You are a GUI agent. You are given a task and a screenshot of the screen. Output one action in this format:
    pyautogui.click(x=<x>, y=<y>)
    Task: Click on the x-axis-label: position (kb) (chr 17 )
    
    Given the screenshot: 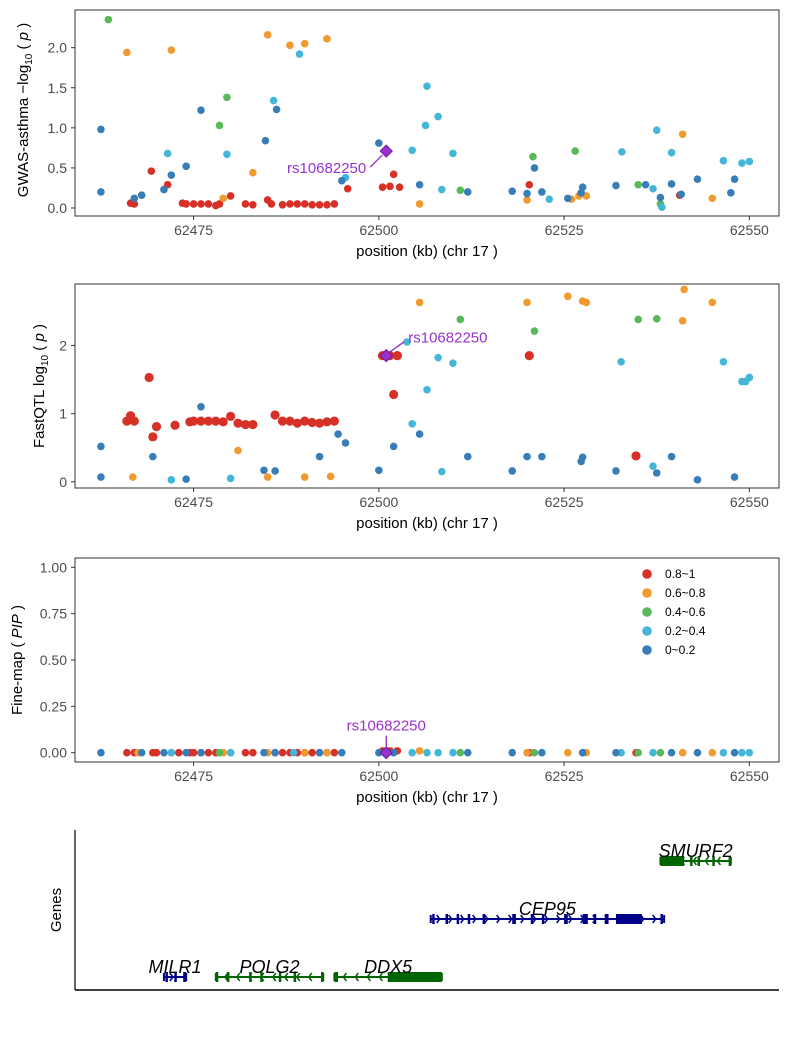 What is the action you would take?
    pyautogui.click(x=427, y=797)
    